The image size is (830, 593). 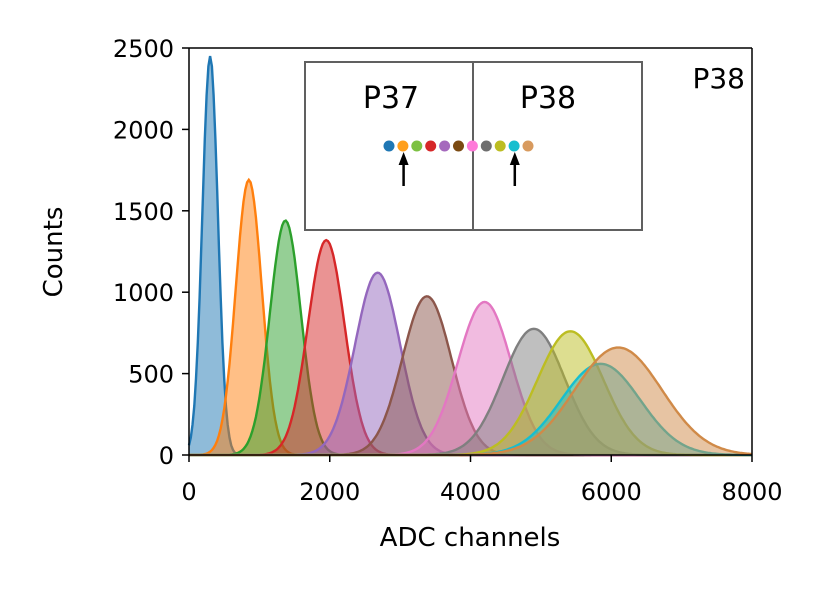 What do you see at coordinates (611, 492) in the screenshot?
I see `x-tick-label: 6000` at bounding box center [611, 492].